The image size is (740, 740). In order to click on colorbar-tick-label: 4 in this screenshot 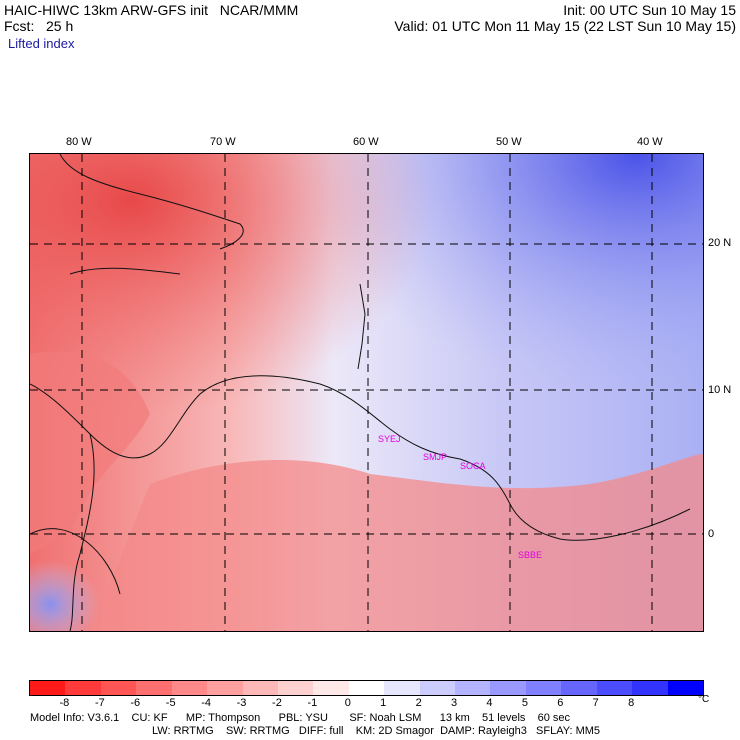, I will do `click(489, 703)`.